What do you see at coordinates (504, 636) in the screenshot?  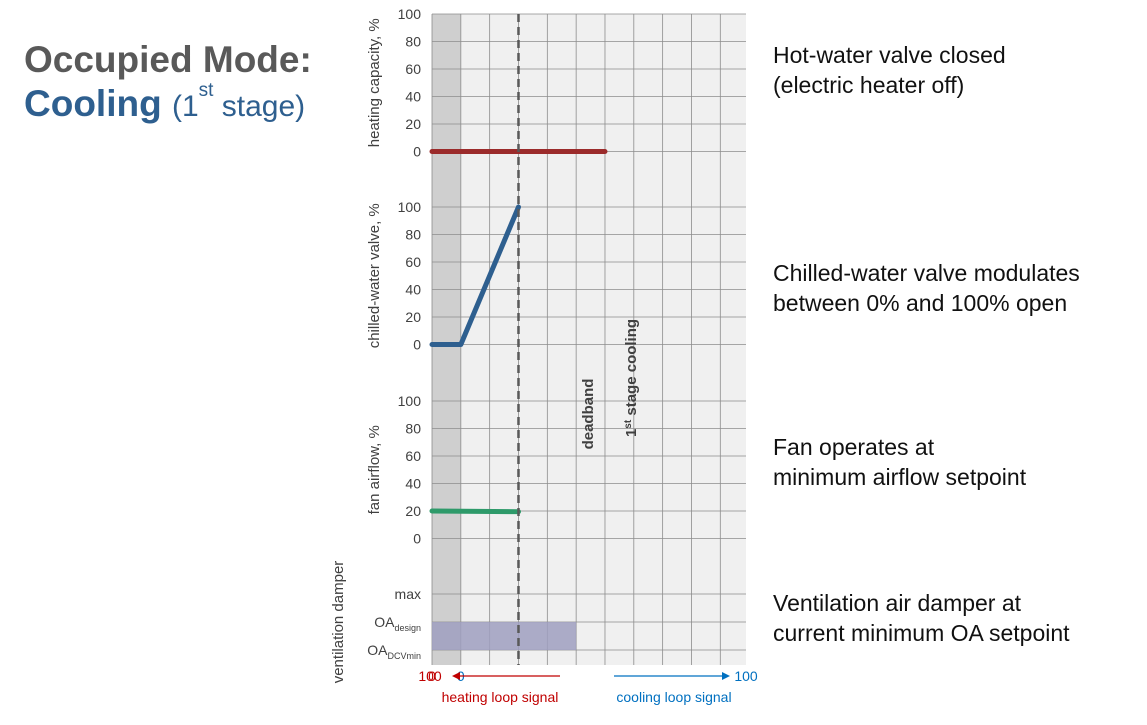 I see `damper-band` at bounding box center [504, 636].